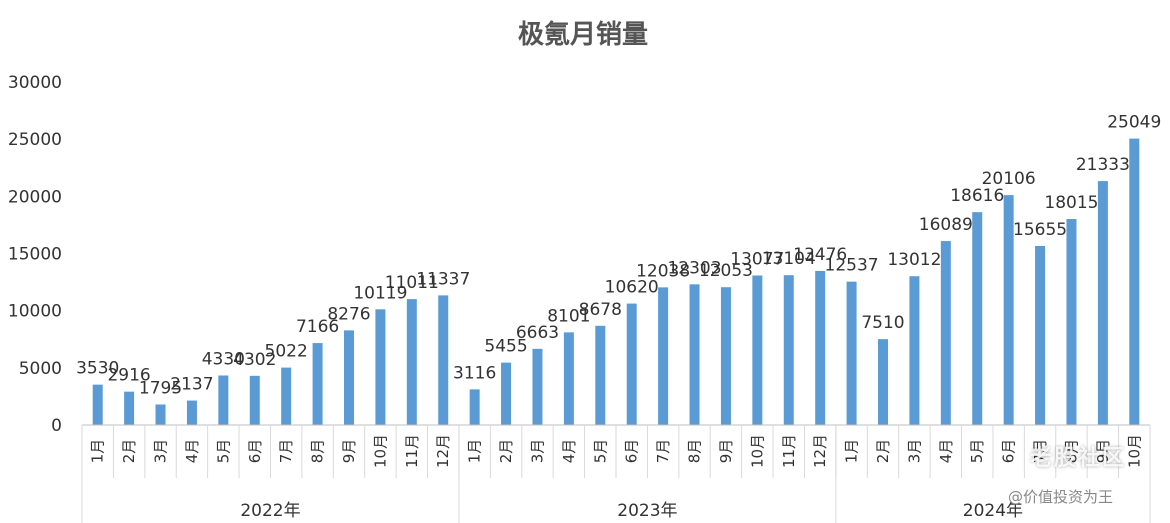 This screenshot has width=1170, height=523. Describe the element at coordinates (647, 511) in the screenshot. I see `group-label: 2023年` at that location.